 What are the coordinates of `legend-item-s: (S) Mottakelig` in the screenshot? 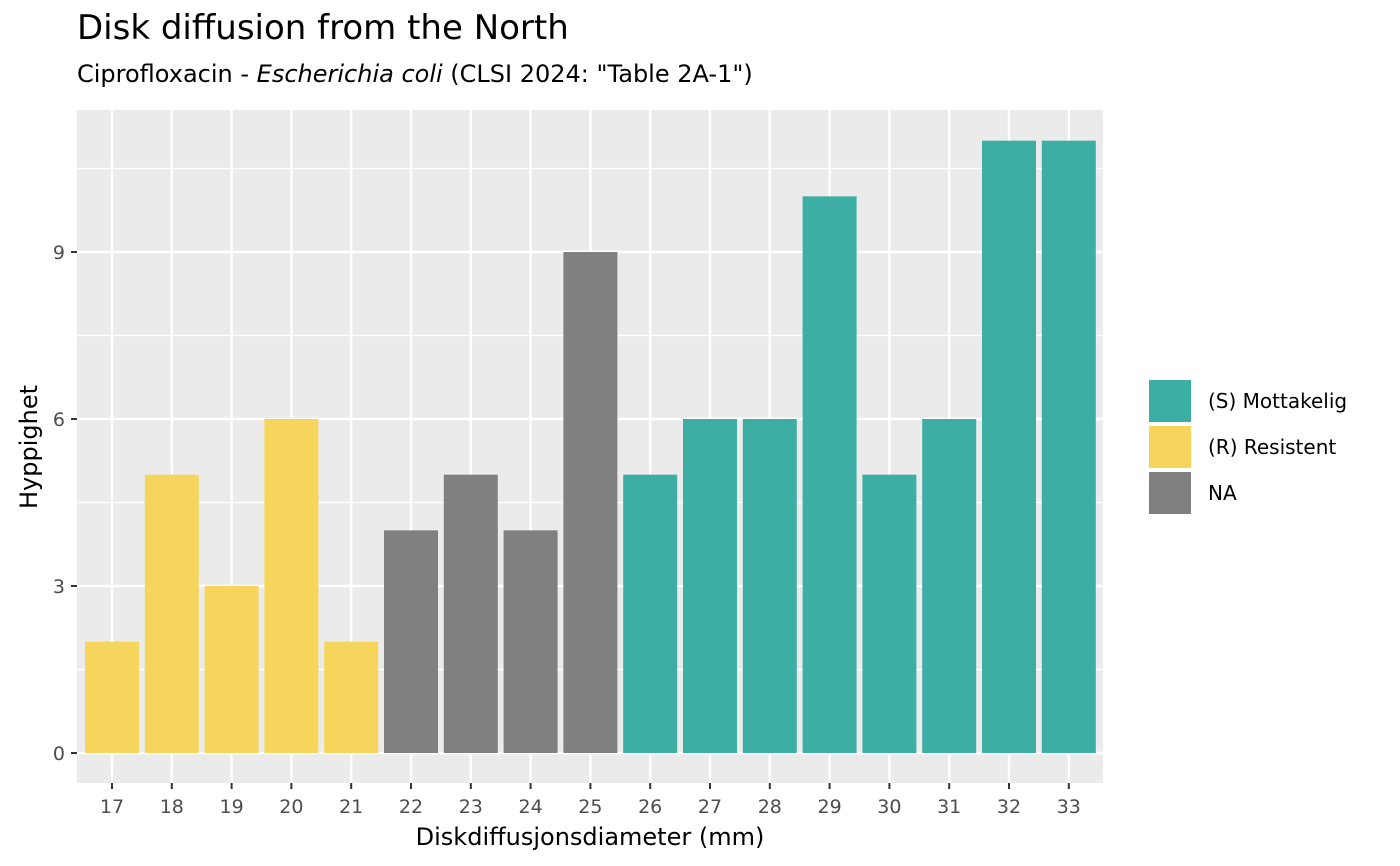 It's located at (1247, 401).